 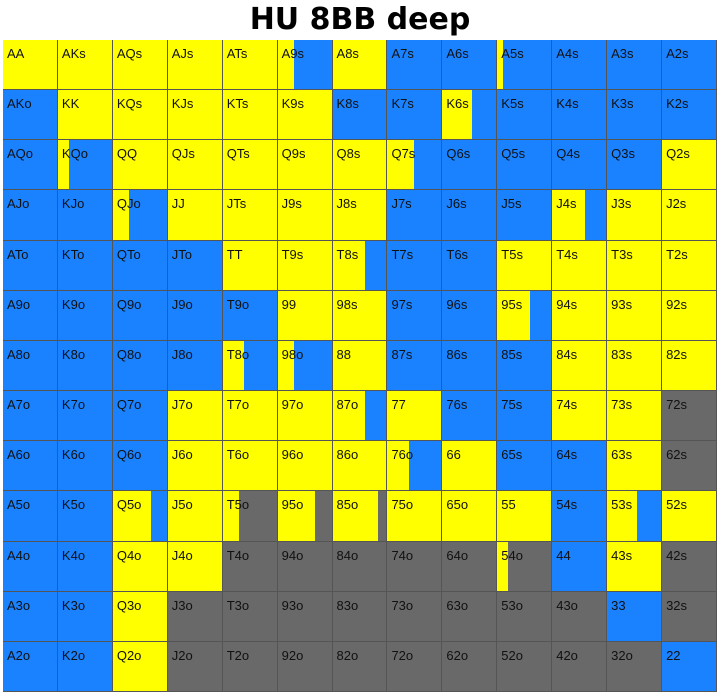 What do you see at coordinates (291, 204) in the screenshot?
I see `hand-label: J9s` at bounding box center [291, 204].